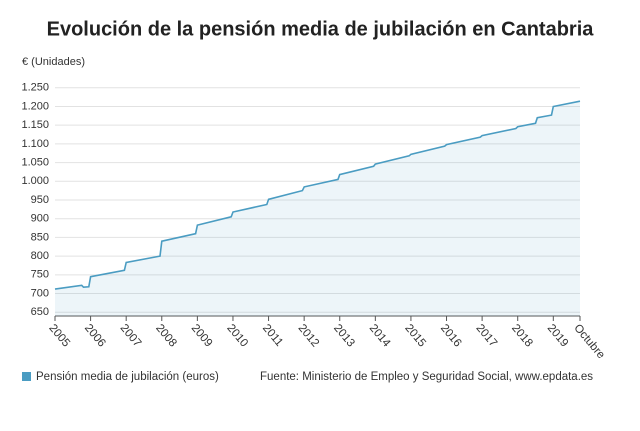 The image size is (640, 431). What do you see at coordinates (522, 335) in the screenshot?
I see `x-tick-label: 2018` at bounding box center [522, 335].